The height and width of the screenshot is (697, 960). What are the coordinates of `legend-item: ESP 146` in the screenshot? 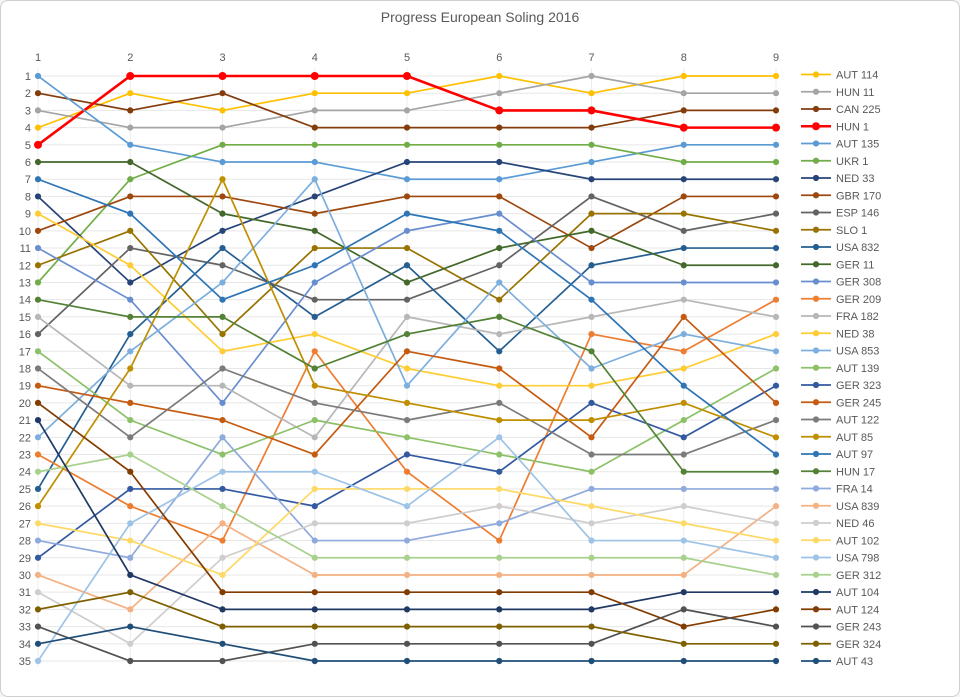 It's located at (840, 214).